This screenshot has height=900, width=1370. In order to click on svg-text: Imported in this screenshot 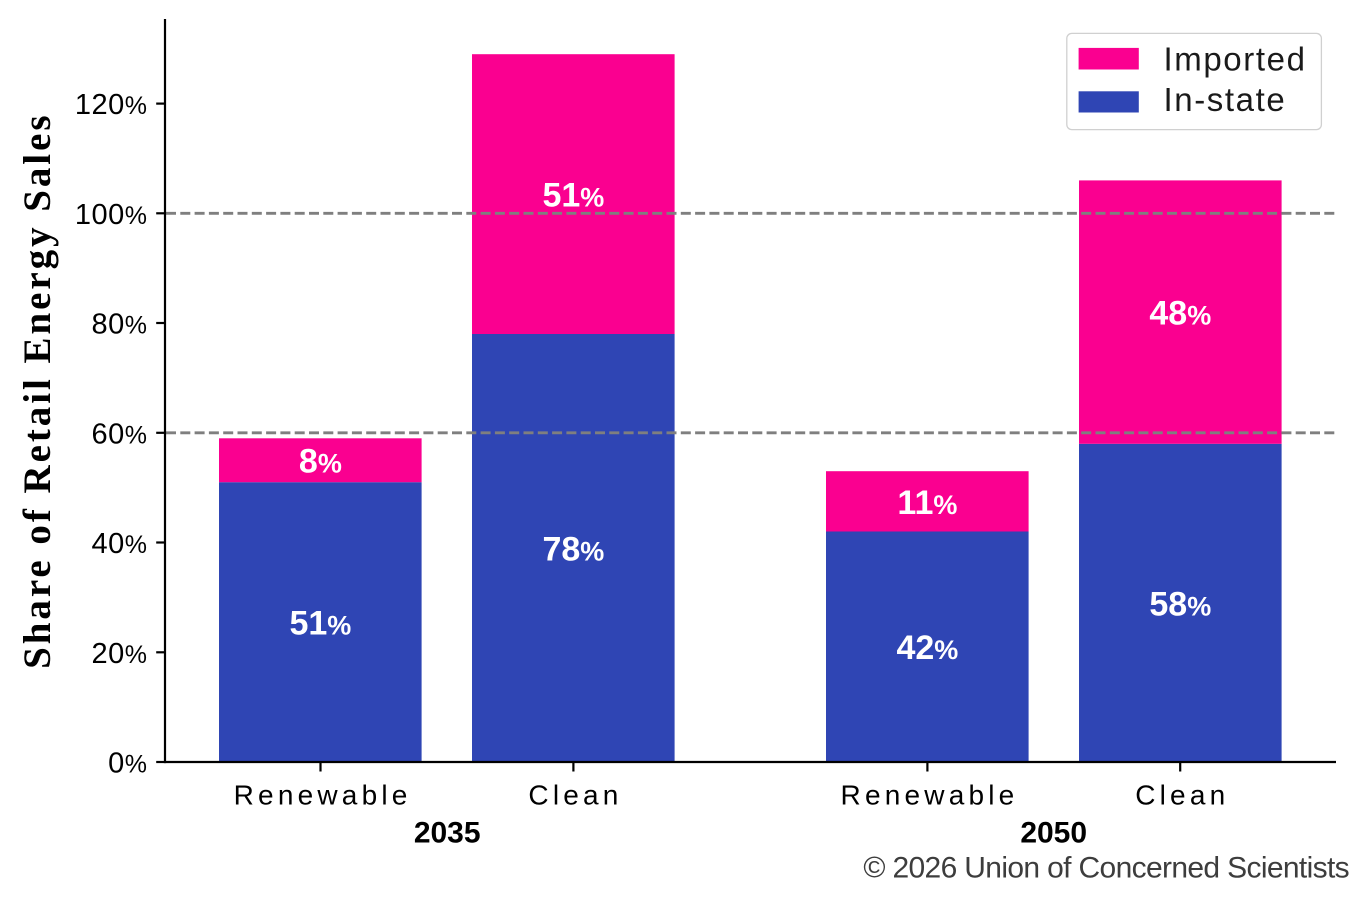, I will do `click(1235, 59)`.